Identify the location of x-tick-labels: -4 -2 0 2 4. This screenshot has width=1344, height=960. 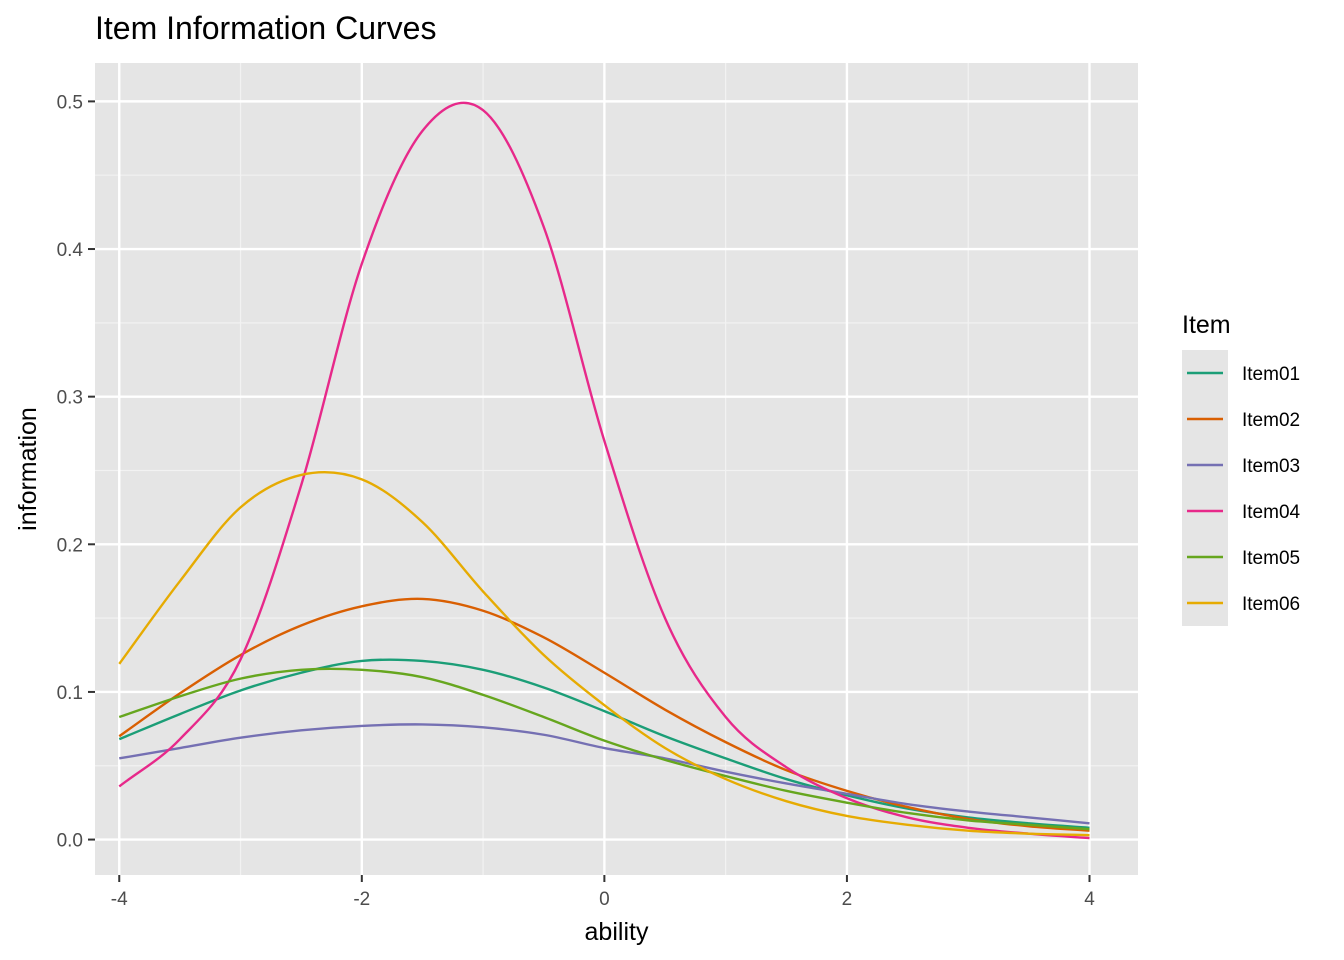
(603, 899).